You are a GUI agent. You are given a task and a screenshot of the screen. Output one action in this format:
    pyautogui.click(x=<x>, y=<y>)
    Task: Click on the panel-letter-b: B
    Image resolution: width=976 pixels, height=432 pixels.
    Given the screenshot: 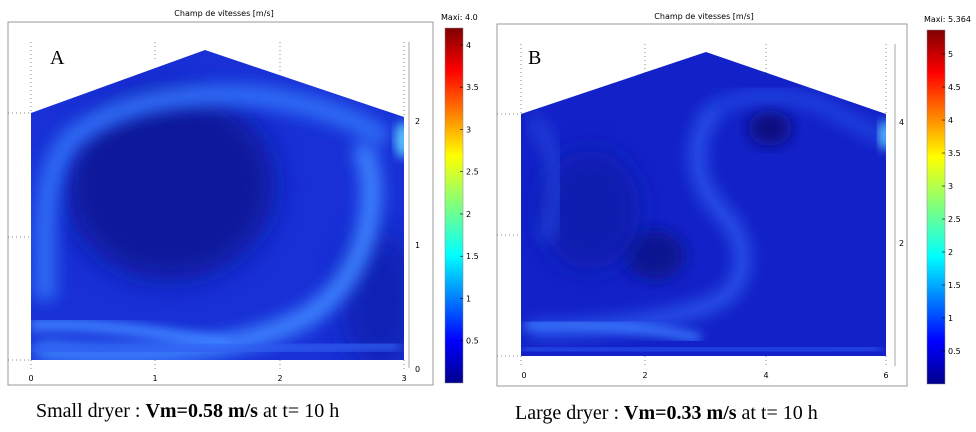 What is the action you would take?
    pyautogui.click(x=534, y=58)
    